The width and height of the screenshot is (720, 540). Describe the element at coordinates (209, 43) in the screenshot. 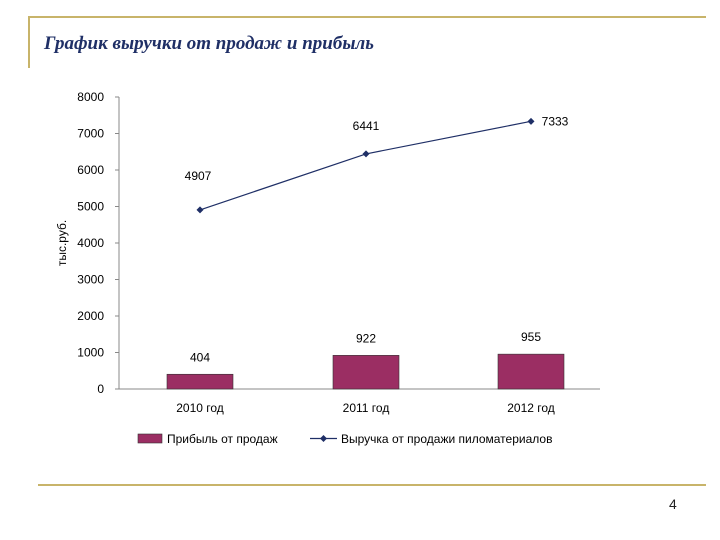

I see `slide-title: График выручки от продаж и прибыль` at that location.